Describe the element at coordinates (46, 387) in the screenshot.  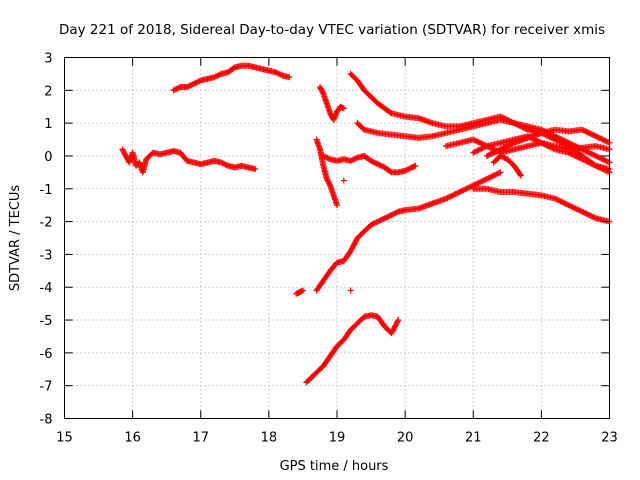
I see `y-tick-label: -7` at that location.